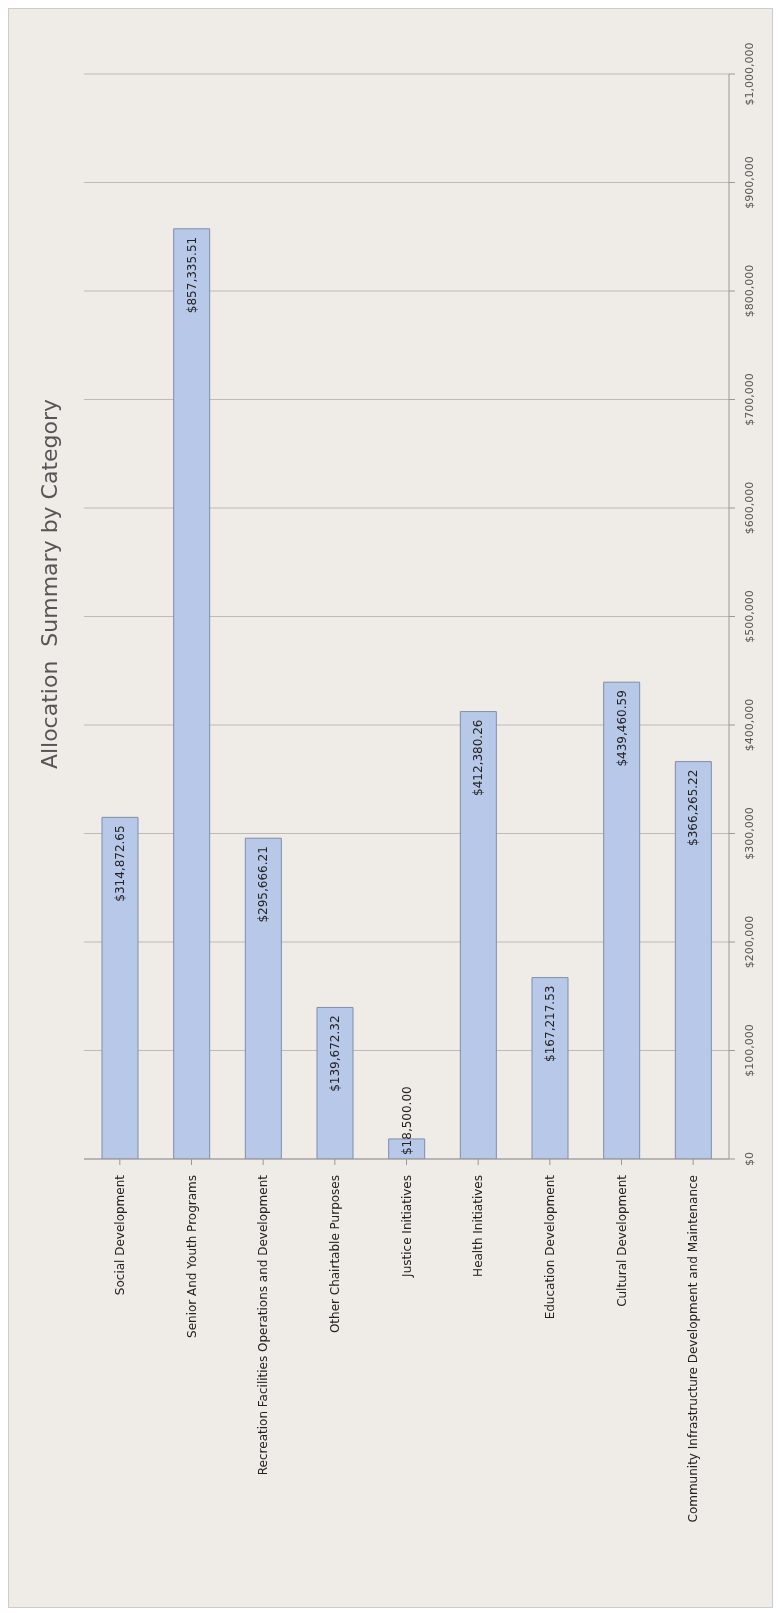 This screenshot has height=1613, width=781. I want to click on x-tick-label: Cultural Development, so click(621, 1240).